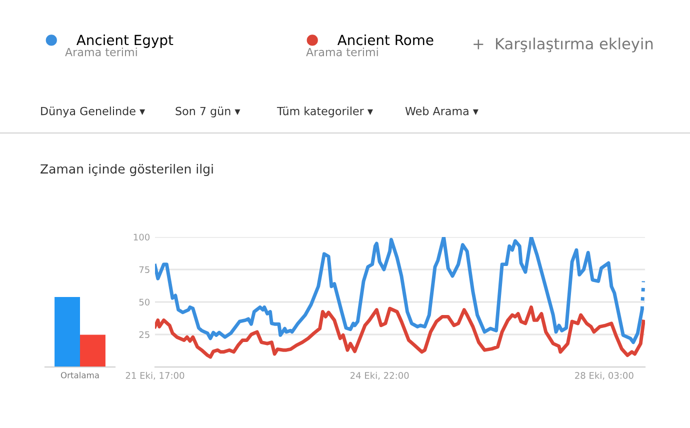  Describe the element at coordinates (604, 376) in the screenshot. I see `x-tick-label: 28 Eki, 03:00` at that location.